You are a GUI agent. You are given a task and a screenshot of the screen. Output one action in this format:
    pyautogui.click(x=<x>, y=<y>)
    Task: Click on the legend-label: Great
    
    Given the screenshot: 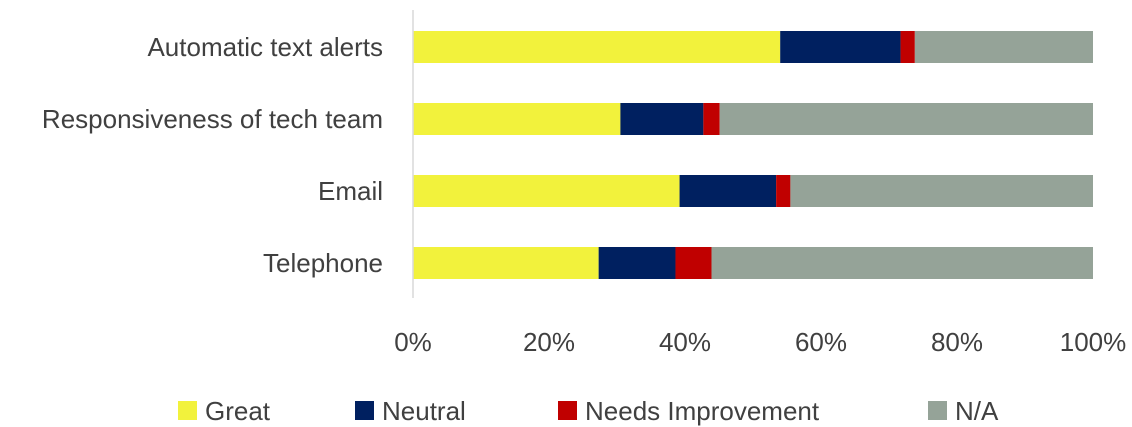 What is the action you would take?
    pyautogui.click(x=238, y=411)
    